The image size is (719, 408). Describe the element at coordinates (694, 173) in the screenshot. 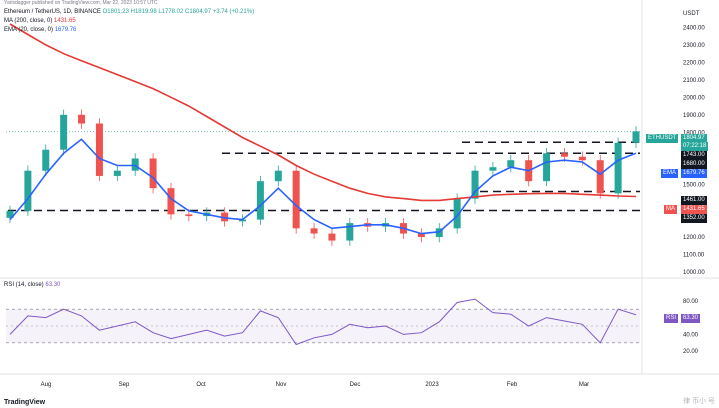

I see `ema-price-badge: 1679.76` at that location.